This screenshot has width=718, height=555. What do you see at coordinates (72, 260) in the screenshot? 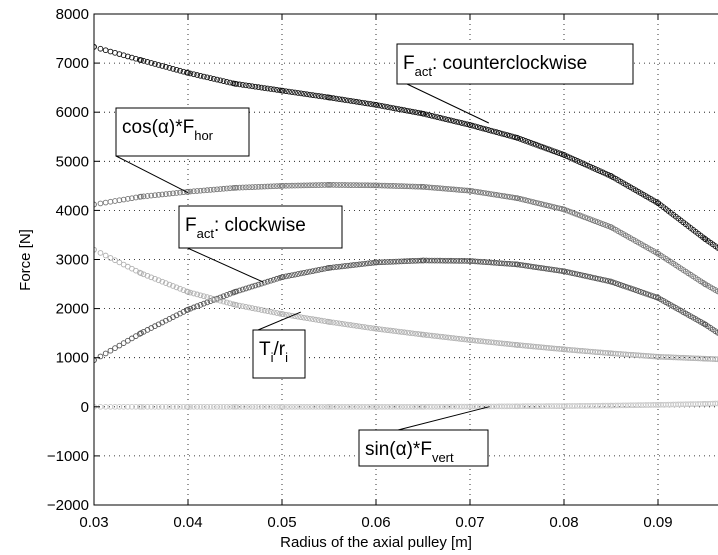
I see `y-tick-label: 3000` at bounding box center [72, 260].